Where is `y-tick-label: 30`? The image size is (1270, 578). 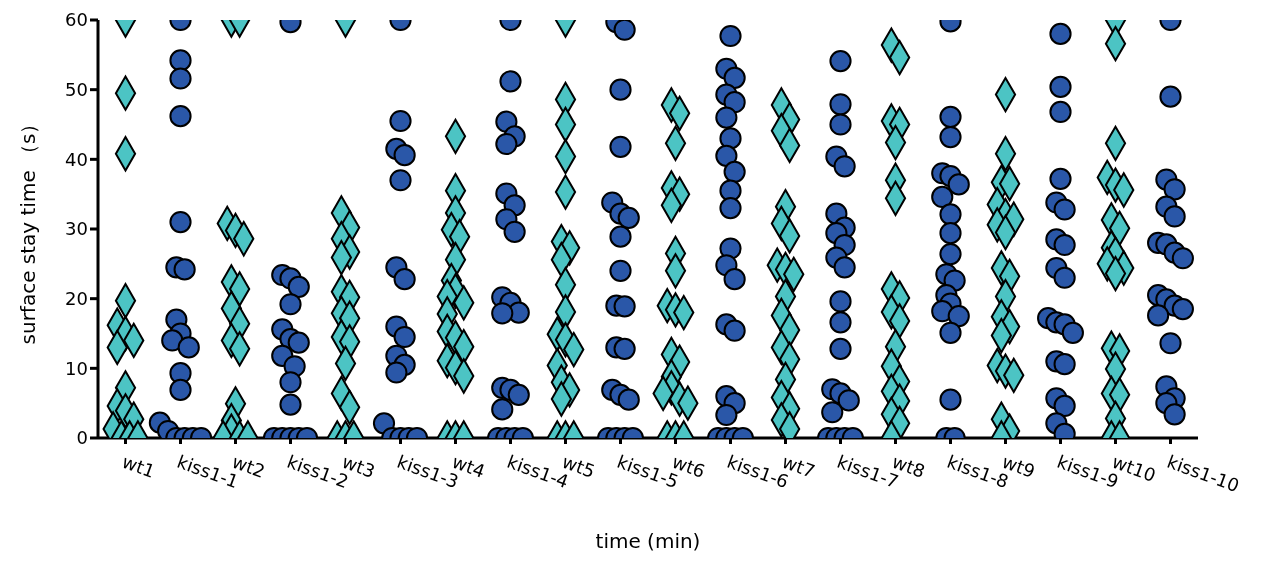
y-tick-label: 30 is located at coordinates (76, 229).